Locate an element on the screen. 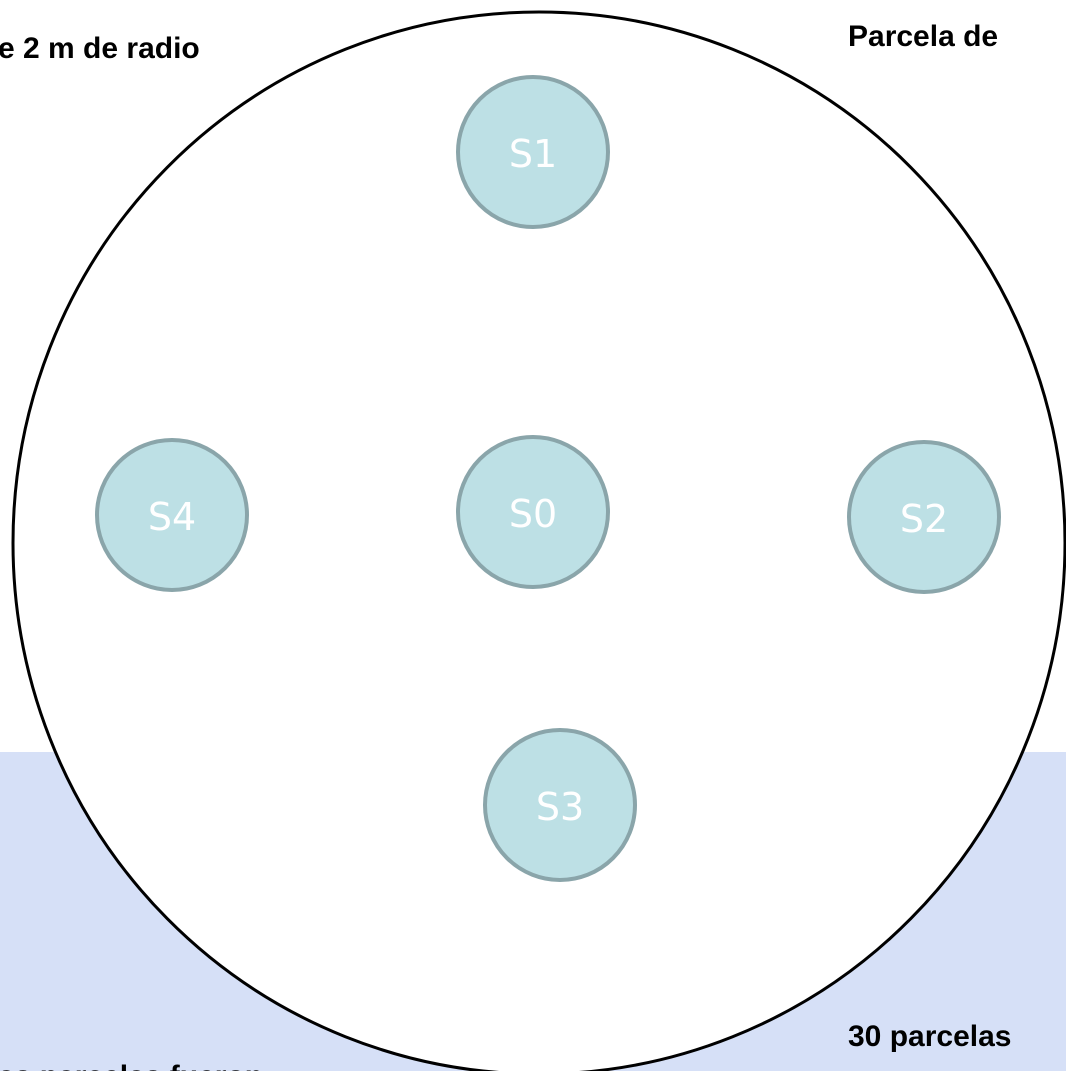  subplot: S0 is located at coordinates (533, 512).